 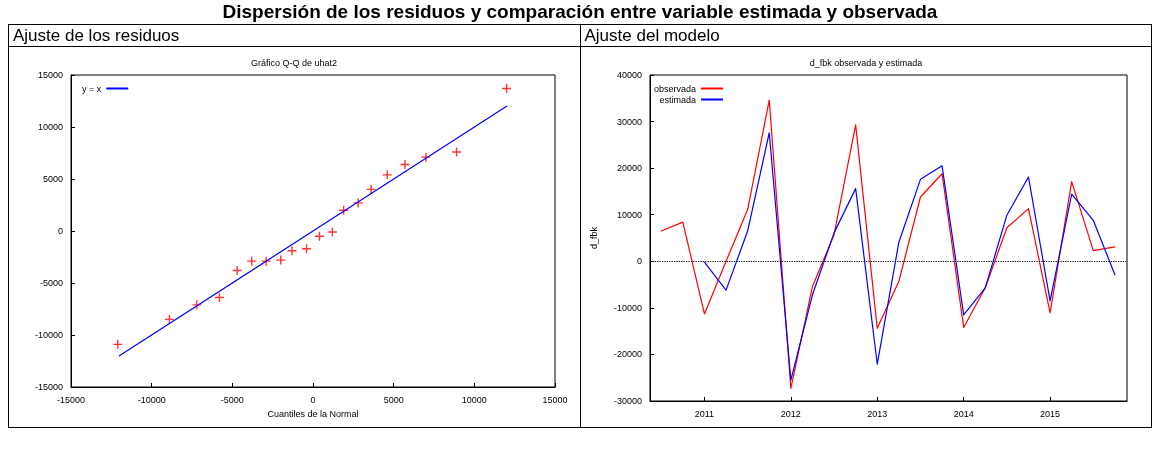 I want to click on y-tick-label: 30000, so click(x=629, y=121).